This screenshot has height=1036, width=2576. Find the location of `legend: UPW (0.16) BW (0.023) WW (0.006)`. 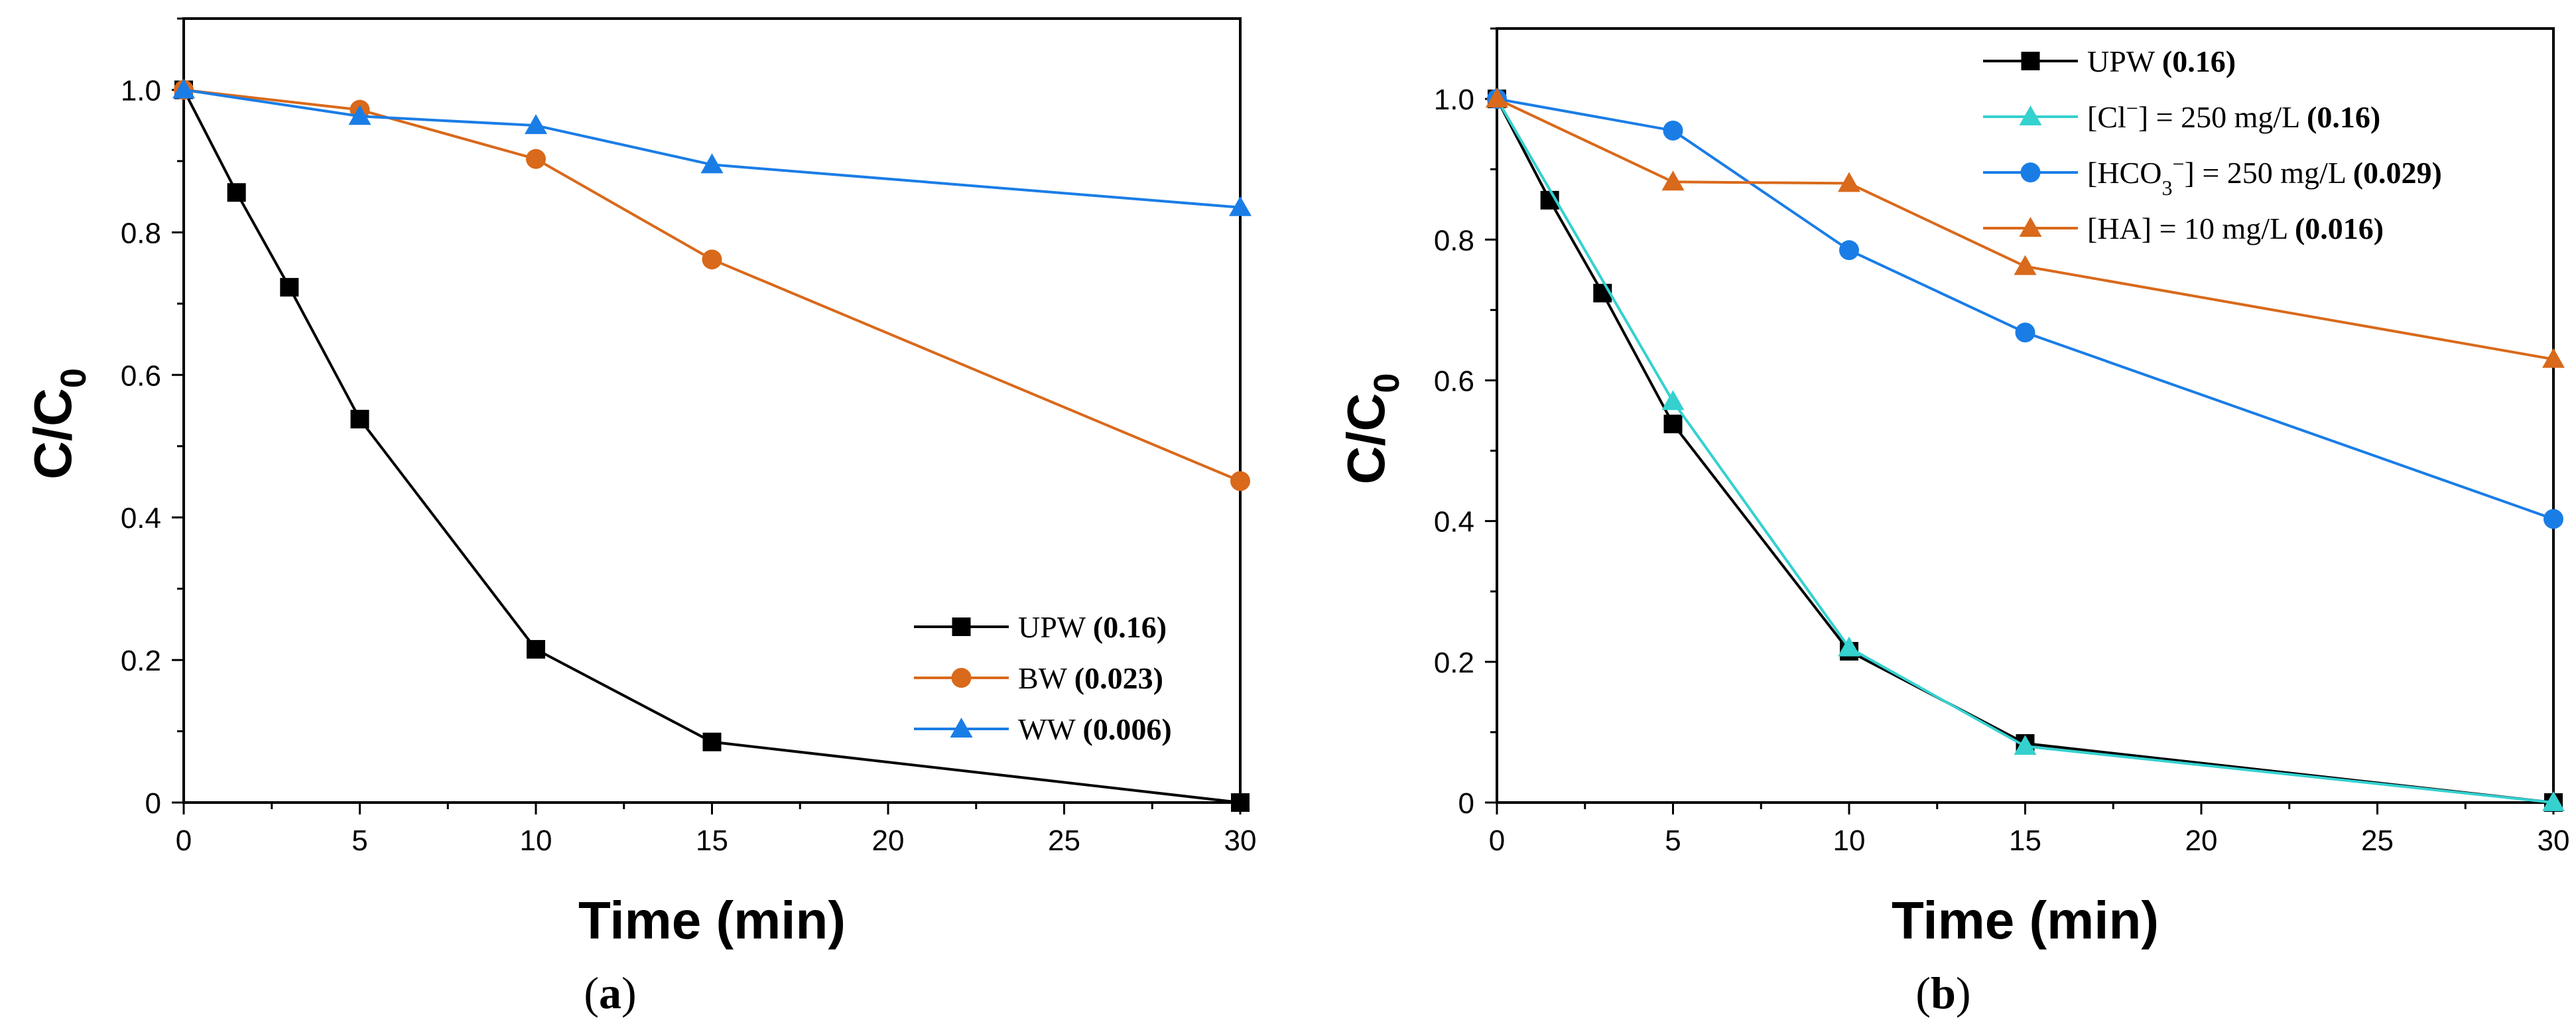

legend: UPW (0.16) BW (0.023) WW (0.006) is located at coordinates (1043, 678).